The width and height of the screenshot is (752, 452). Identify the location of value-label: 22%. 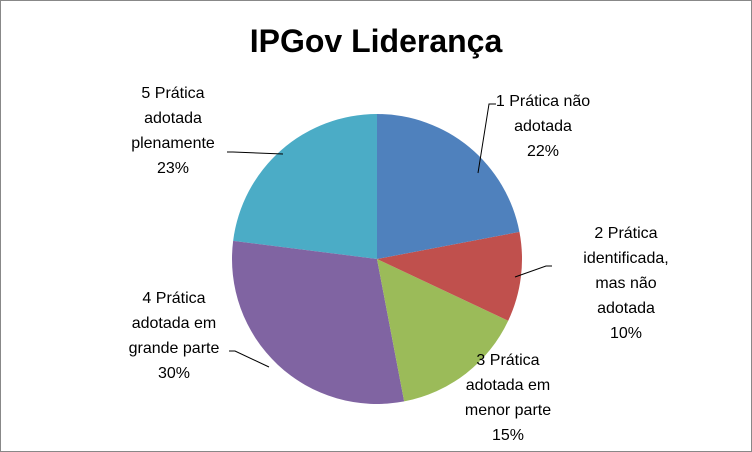
(543, 151).